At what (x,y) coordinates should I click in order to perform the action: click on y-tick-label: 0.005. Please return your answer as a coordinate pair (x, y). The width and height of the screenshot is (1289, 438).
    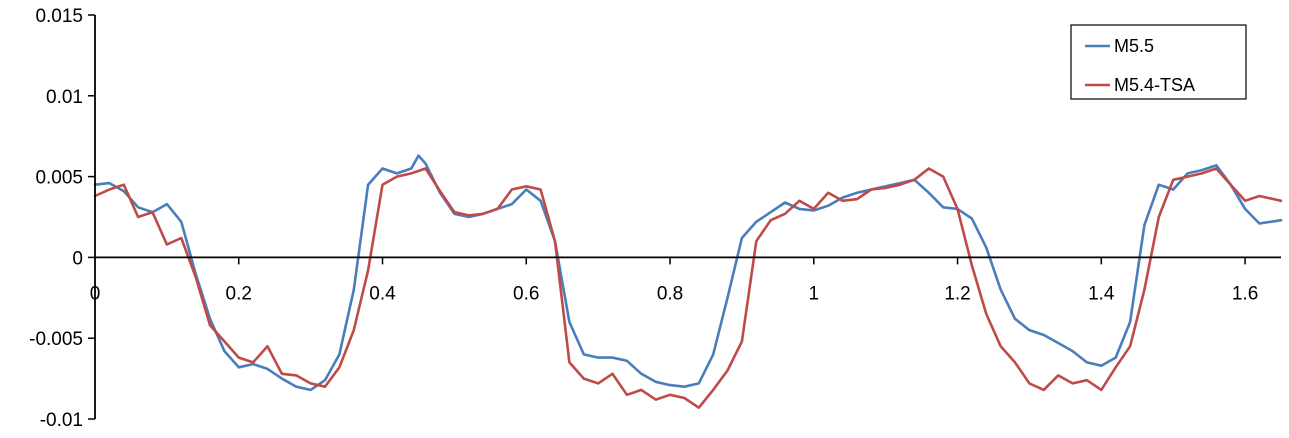
    Looking at the image, I should click on (59, 178).